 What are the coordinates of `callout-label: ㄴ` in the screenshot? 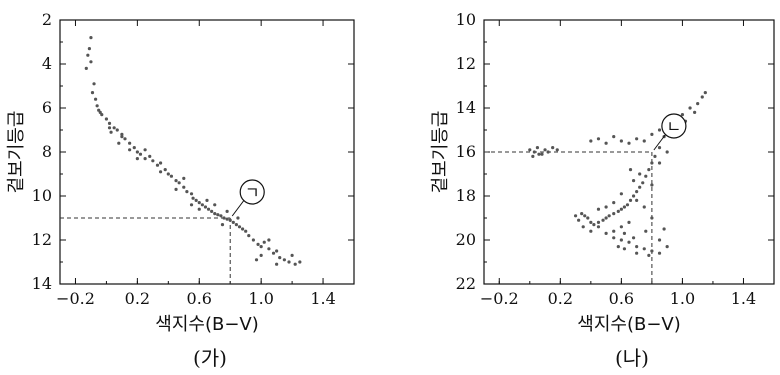 It's located at (674, 126).